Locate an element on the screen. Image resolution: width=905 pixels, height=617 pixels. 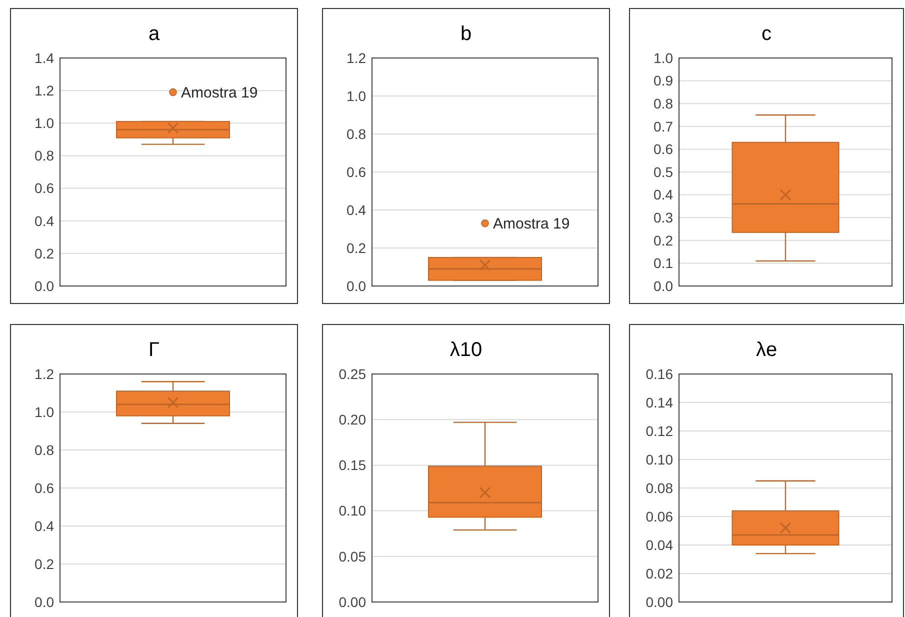
y-tick-label: 0.3 is located at coordinates (664, 218).